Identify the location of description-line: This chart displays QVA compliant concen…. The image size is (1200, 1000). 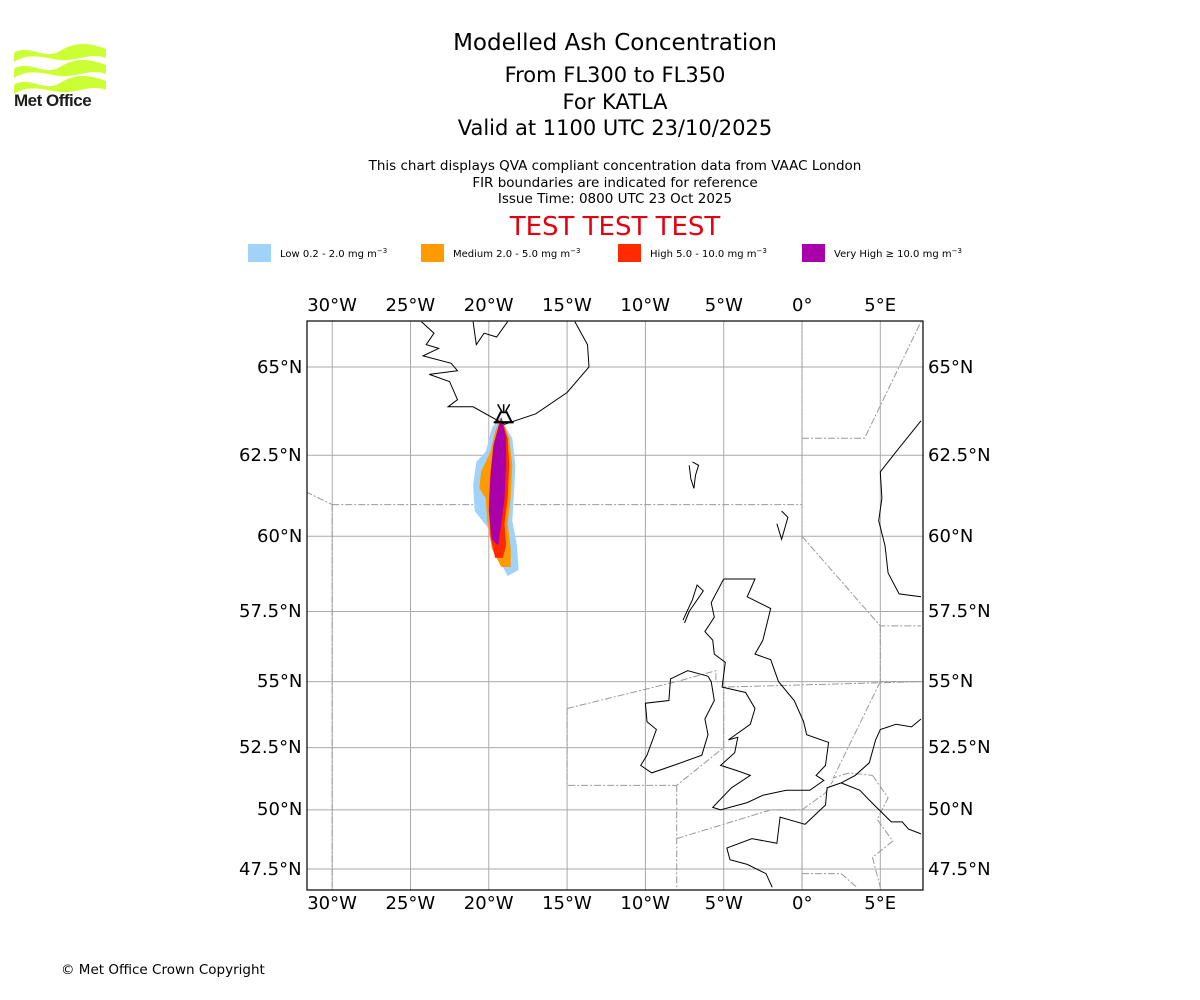
(615, 166).